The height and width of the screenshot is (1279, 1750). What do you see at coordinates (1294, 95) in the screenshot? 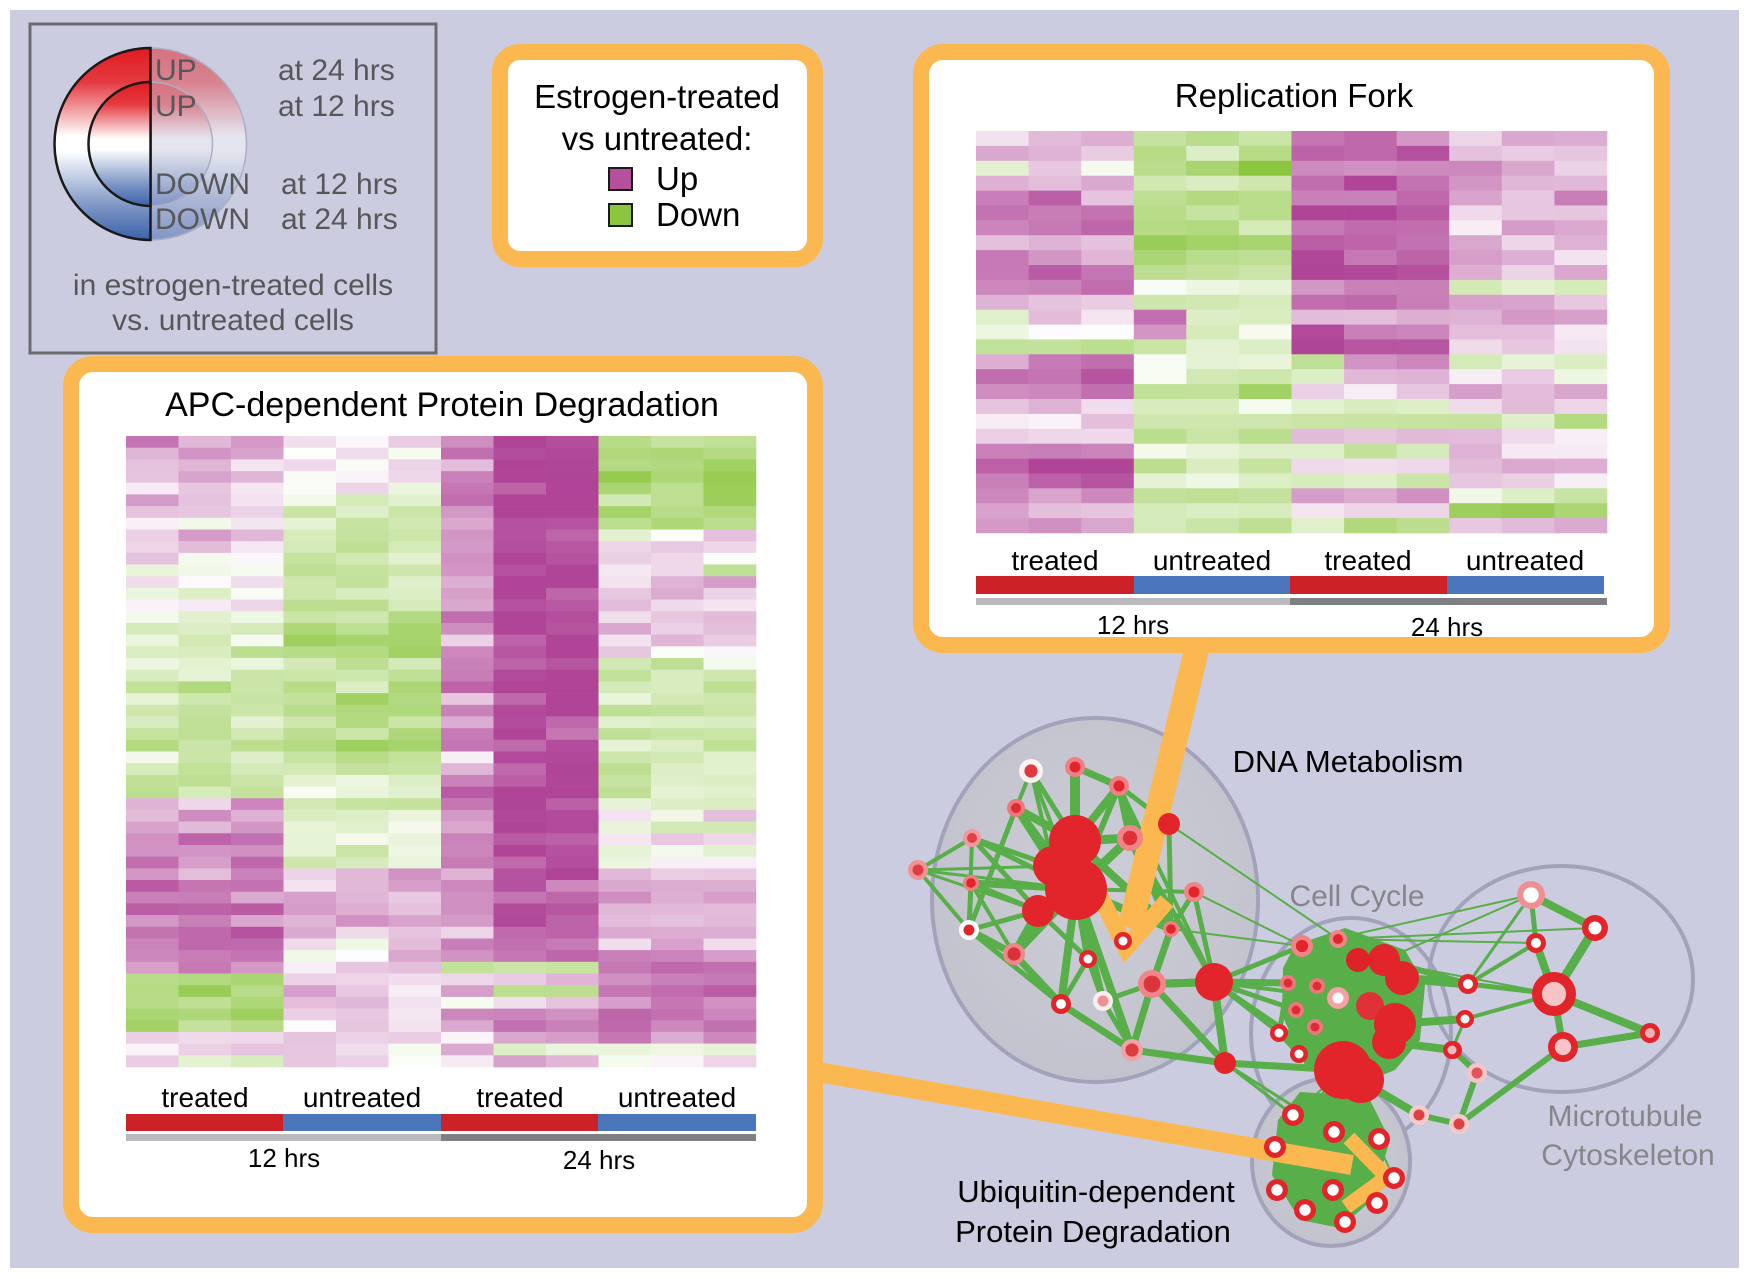
I see `svg-text: Replication Fork` at bounding box center [1294, 95].